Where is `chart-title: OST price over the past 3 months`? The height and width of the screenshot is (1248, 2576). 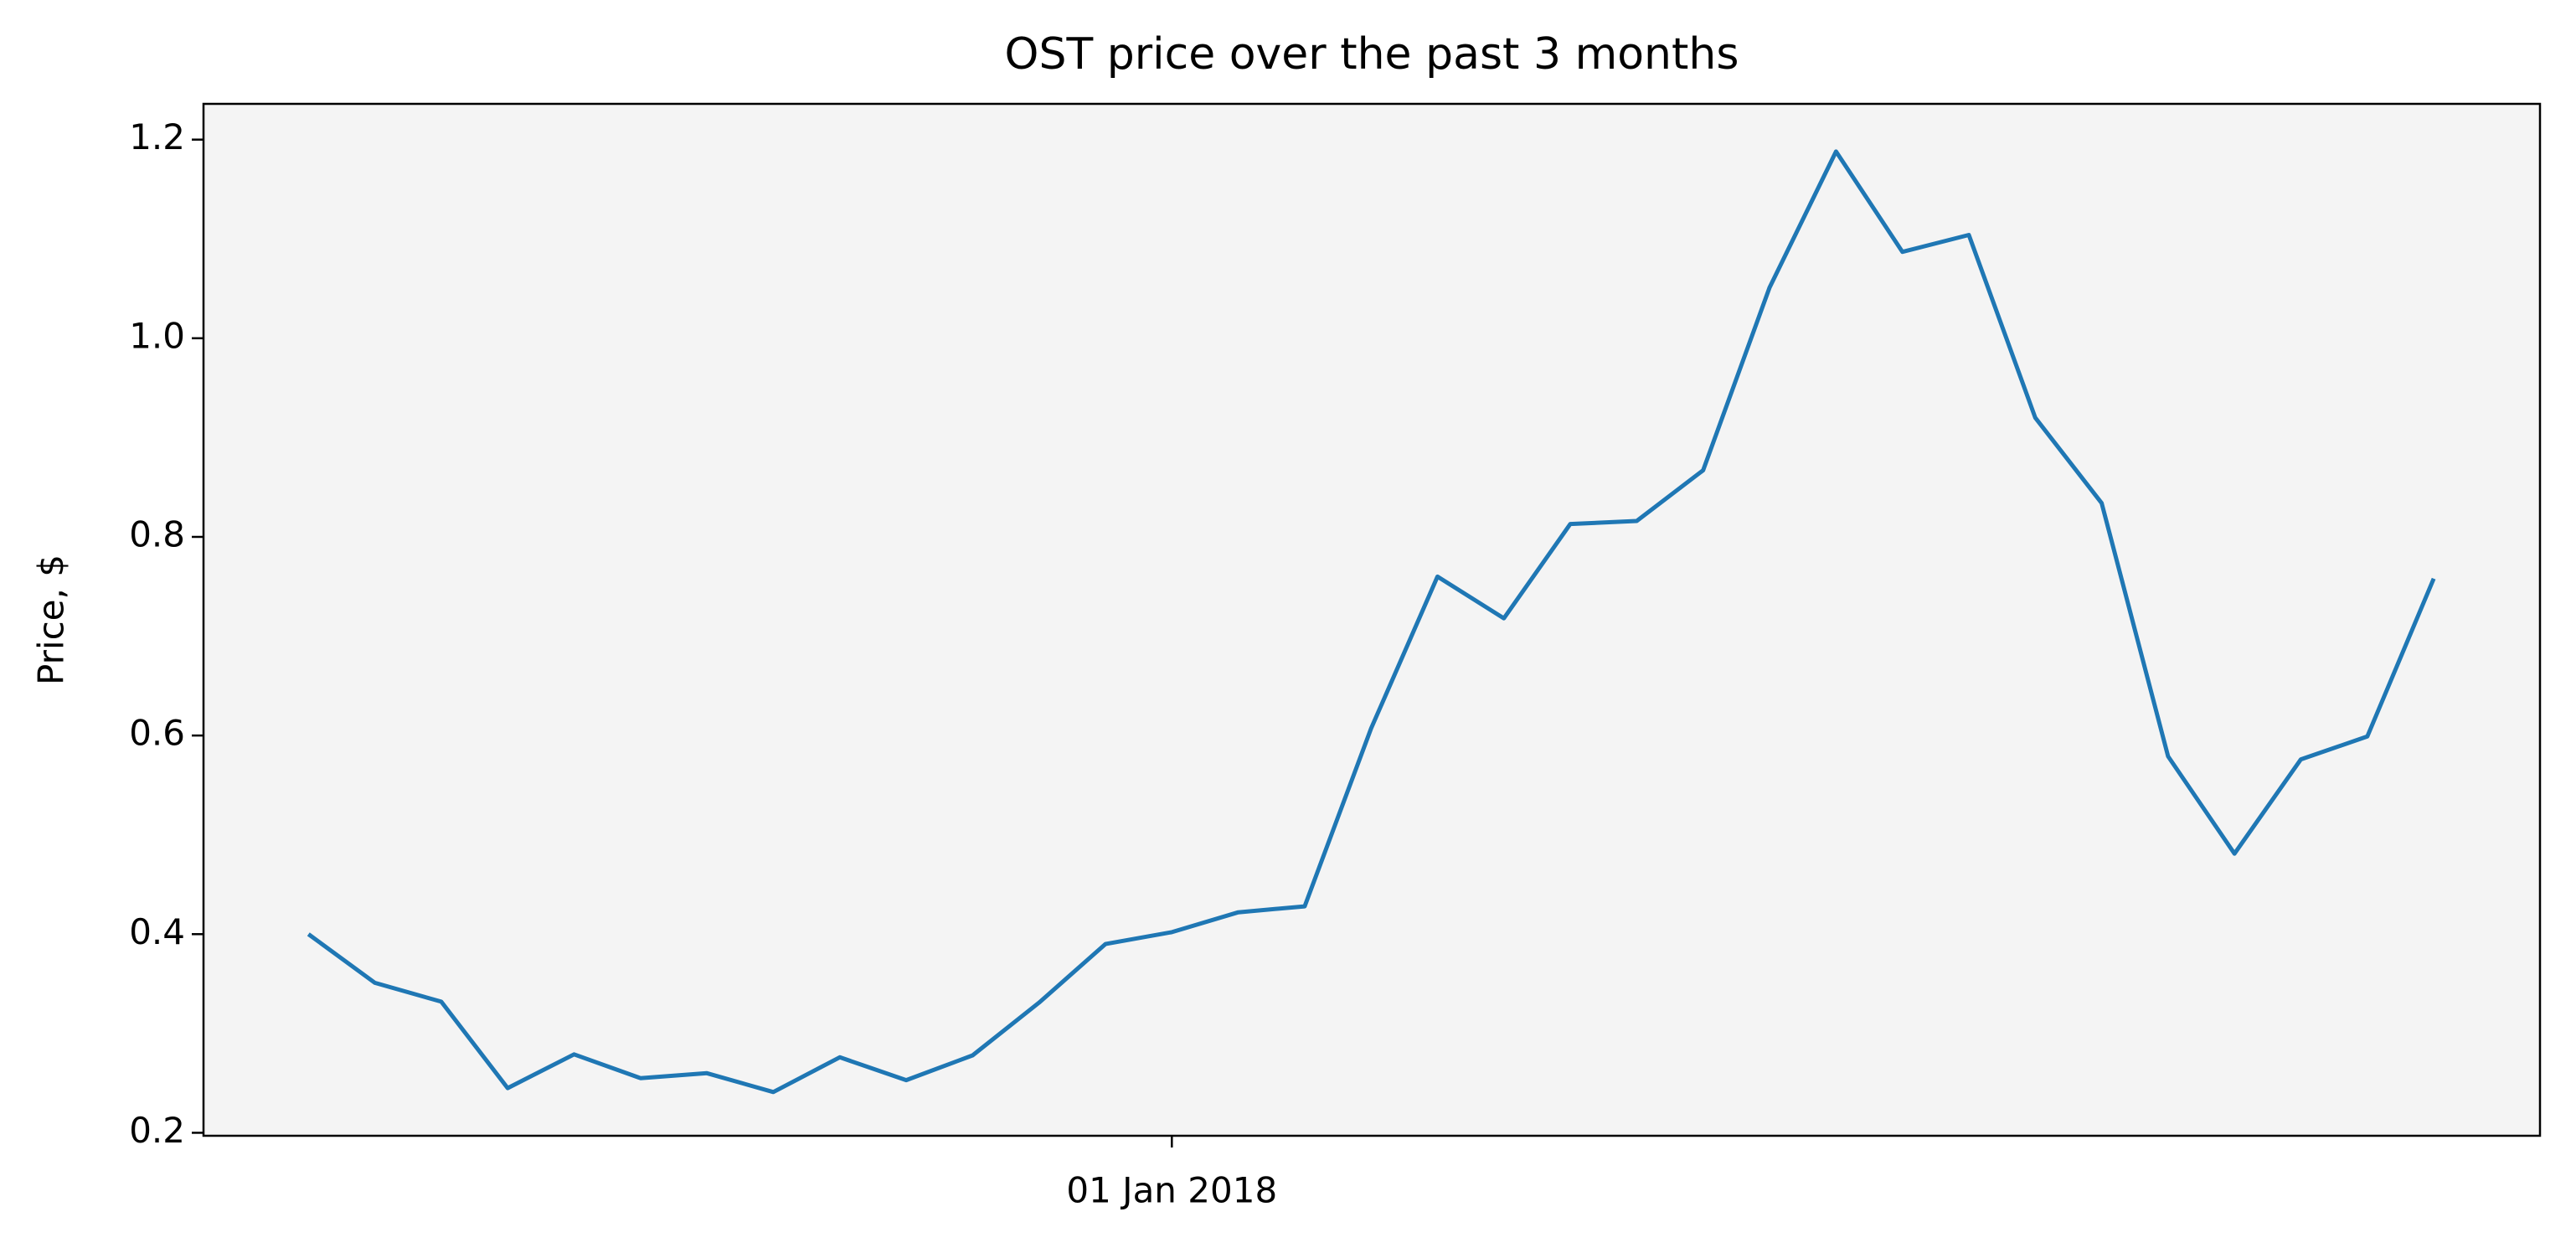
chart-title: OST price over the past 3 months is located at coordinates (1372, 55).